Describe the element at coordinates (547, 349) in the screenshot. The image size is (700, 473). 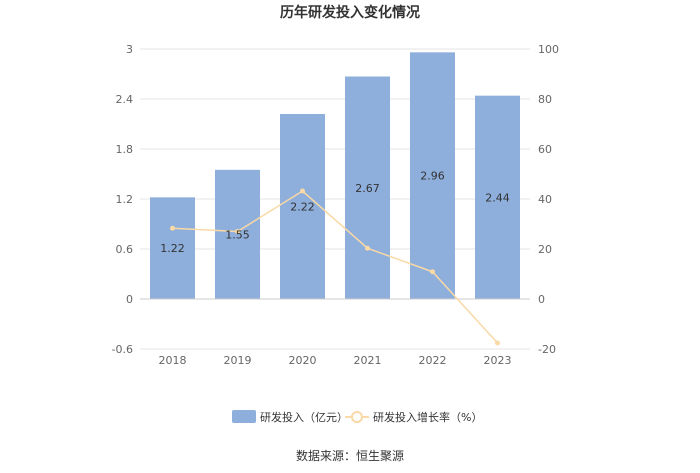
I see `right-axis-tick-label: -20` at that location.